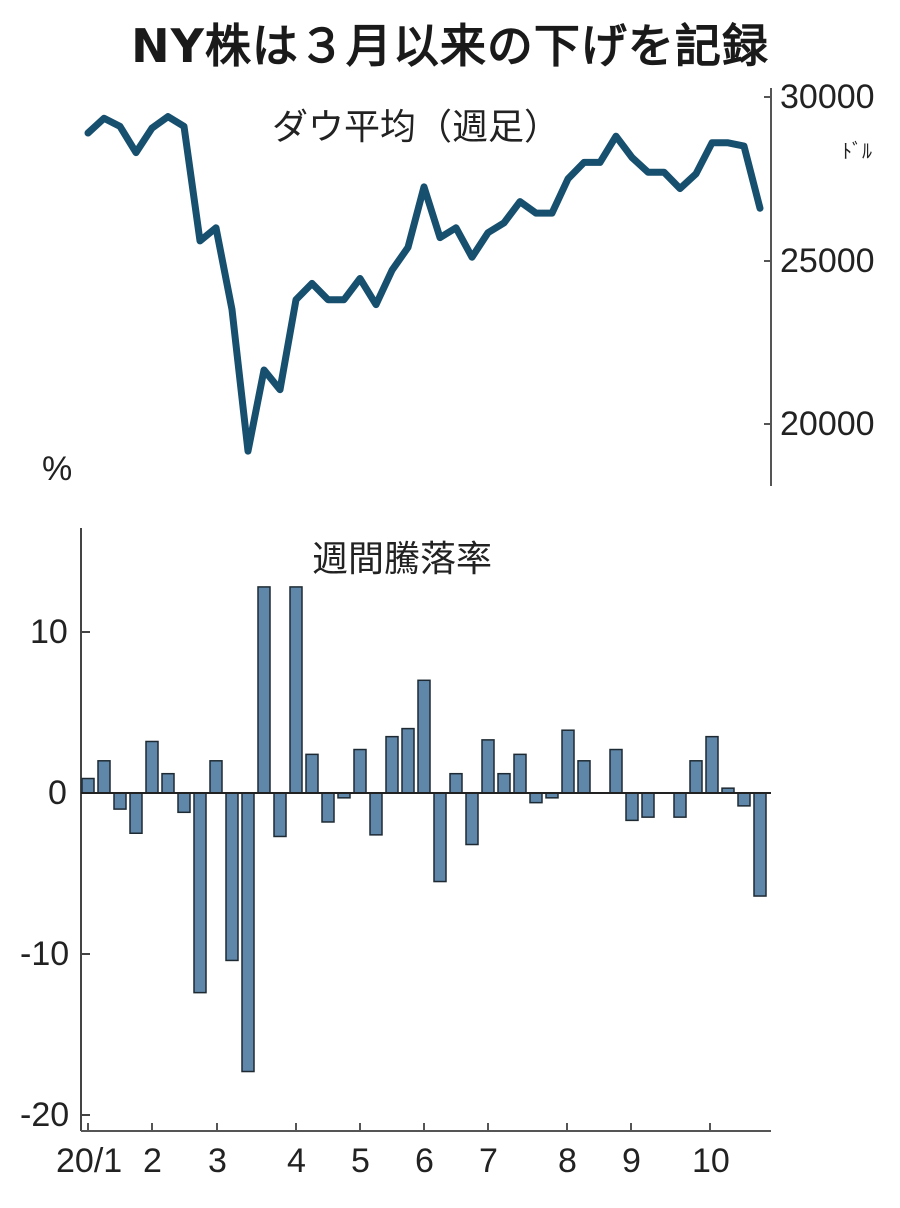  What do you see at coordinates (416, 127) in the screenshot?
I see `top-panel-label: ダウ平均（週足）` at bounding box center [416, 127].